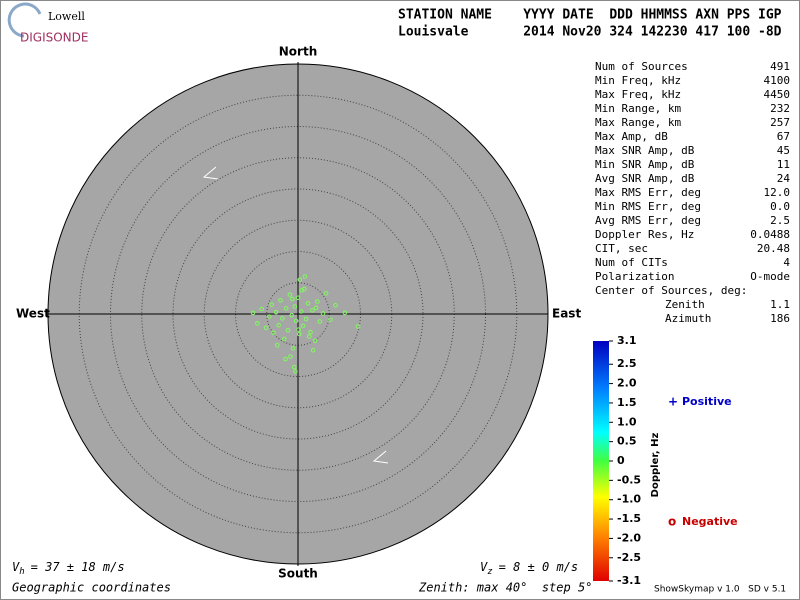  Describe the element at coordinates (629, 518) in the screenshot. I see `colorbar-tick-label: -1.5` at that location.